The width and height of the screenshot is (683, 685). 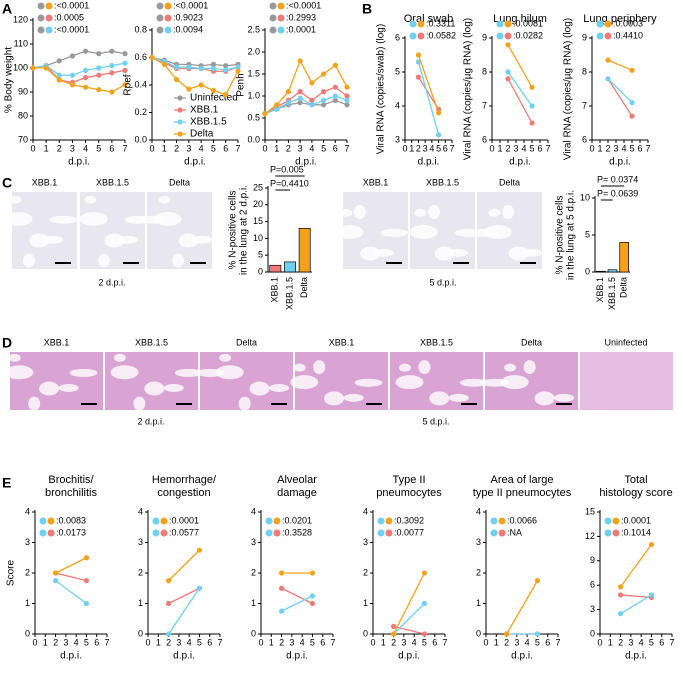 I want to click on bar, so click(x=304, y=250).